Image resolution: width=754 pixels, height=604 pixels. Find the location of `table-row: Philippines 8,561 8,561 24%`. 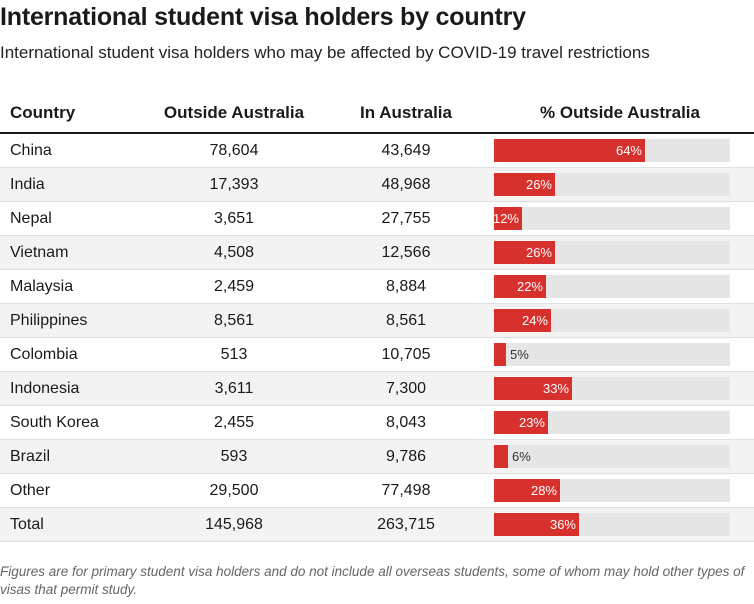

table-row: Philippines 8,561 8,561 24% is located at coordinates (377, 320).